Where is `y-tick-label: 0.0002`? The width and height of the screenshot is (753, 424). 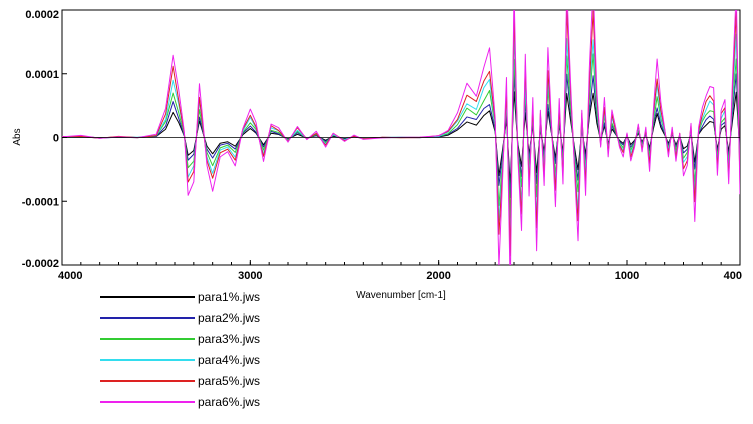
y-tick-label: 0.0002 is located at coordinates (42, 15).